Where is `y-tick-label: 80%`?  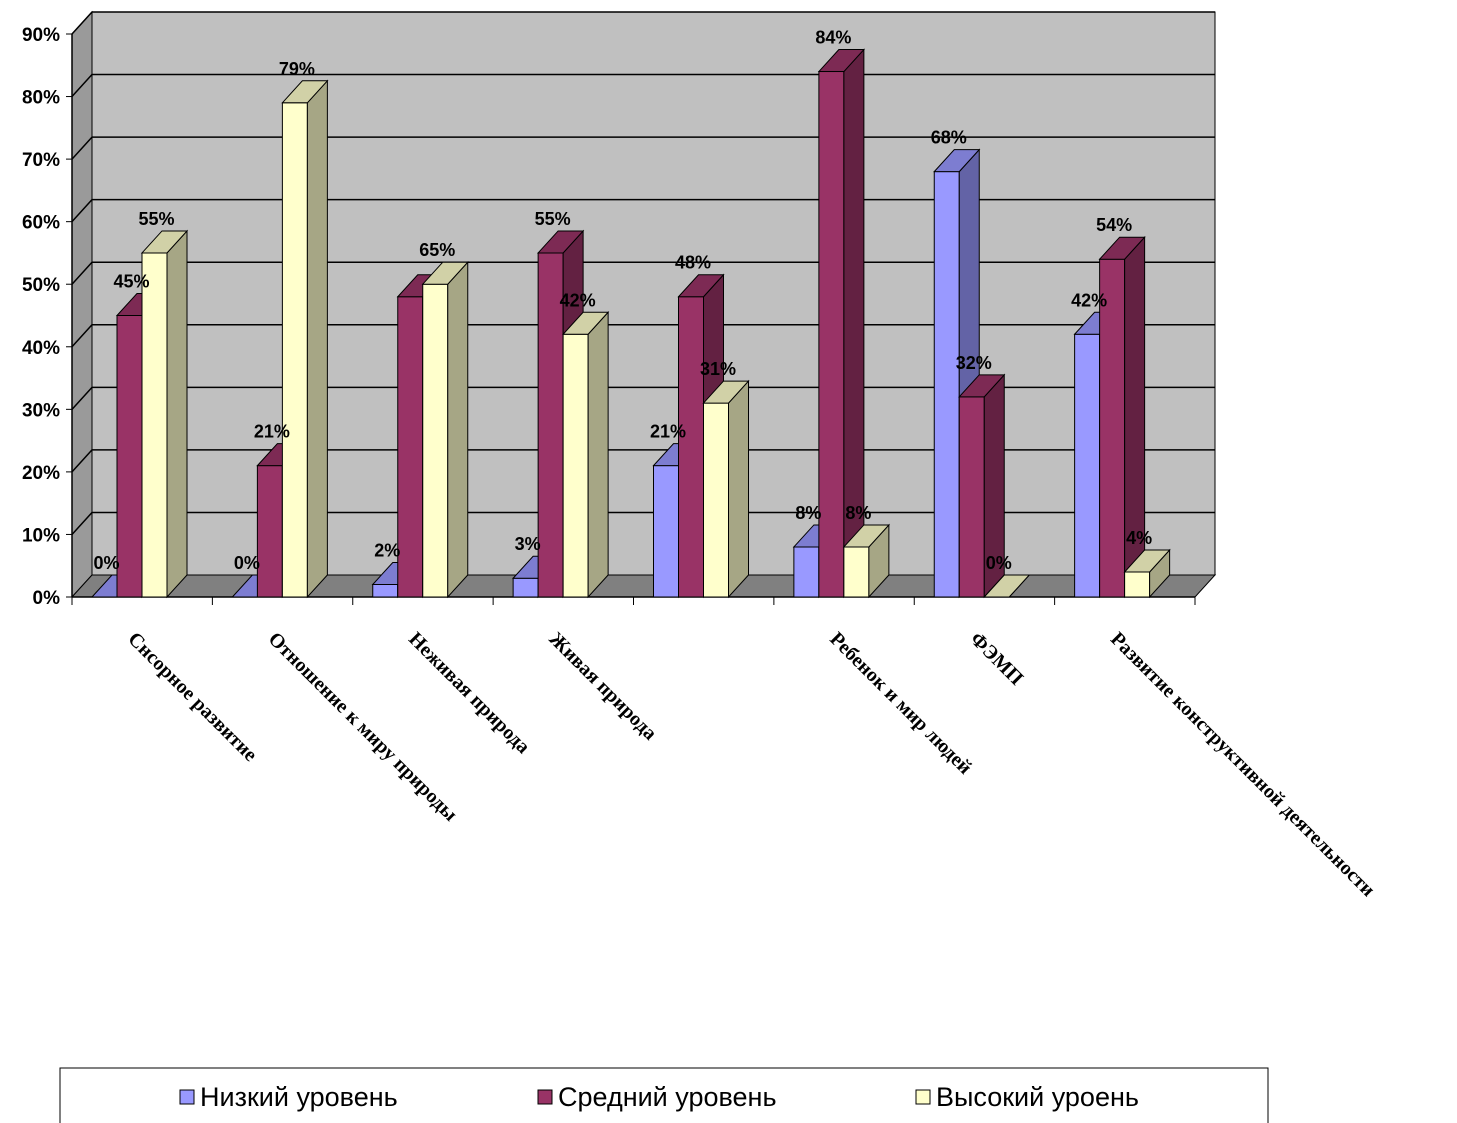 y-tick-label: 80% is located at coordinates (41, 98).